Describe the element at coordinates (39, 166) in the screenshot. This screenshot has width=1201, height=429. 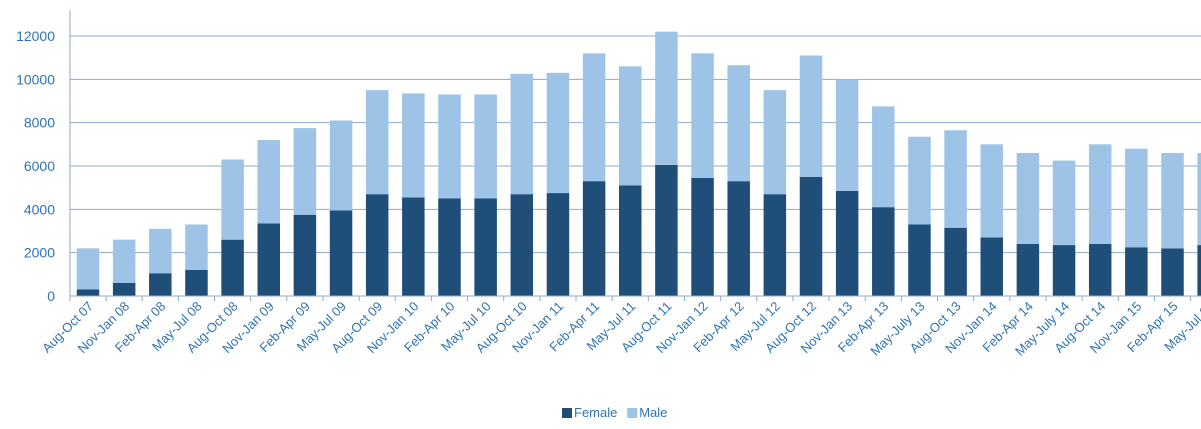
I see `y-tick-label: 6000` at that location.